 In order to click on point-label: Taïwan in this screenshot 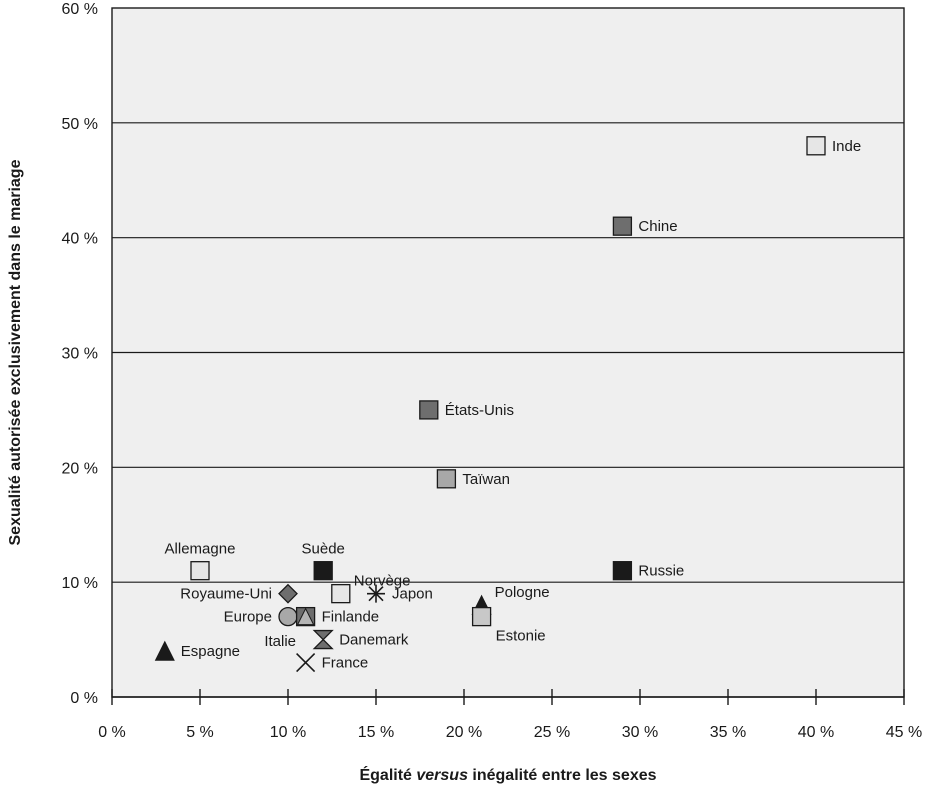, I will do `click(486, 479)`.